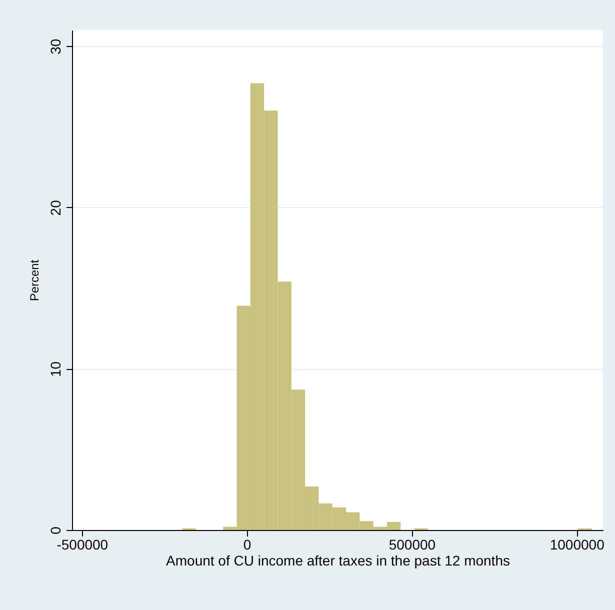 This screenshot has width=615, height=610. Describe the element at coordinates (56, 46) in the screenshot. I see `y-tick-label: 30` at that location.